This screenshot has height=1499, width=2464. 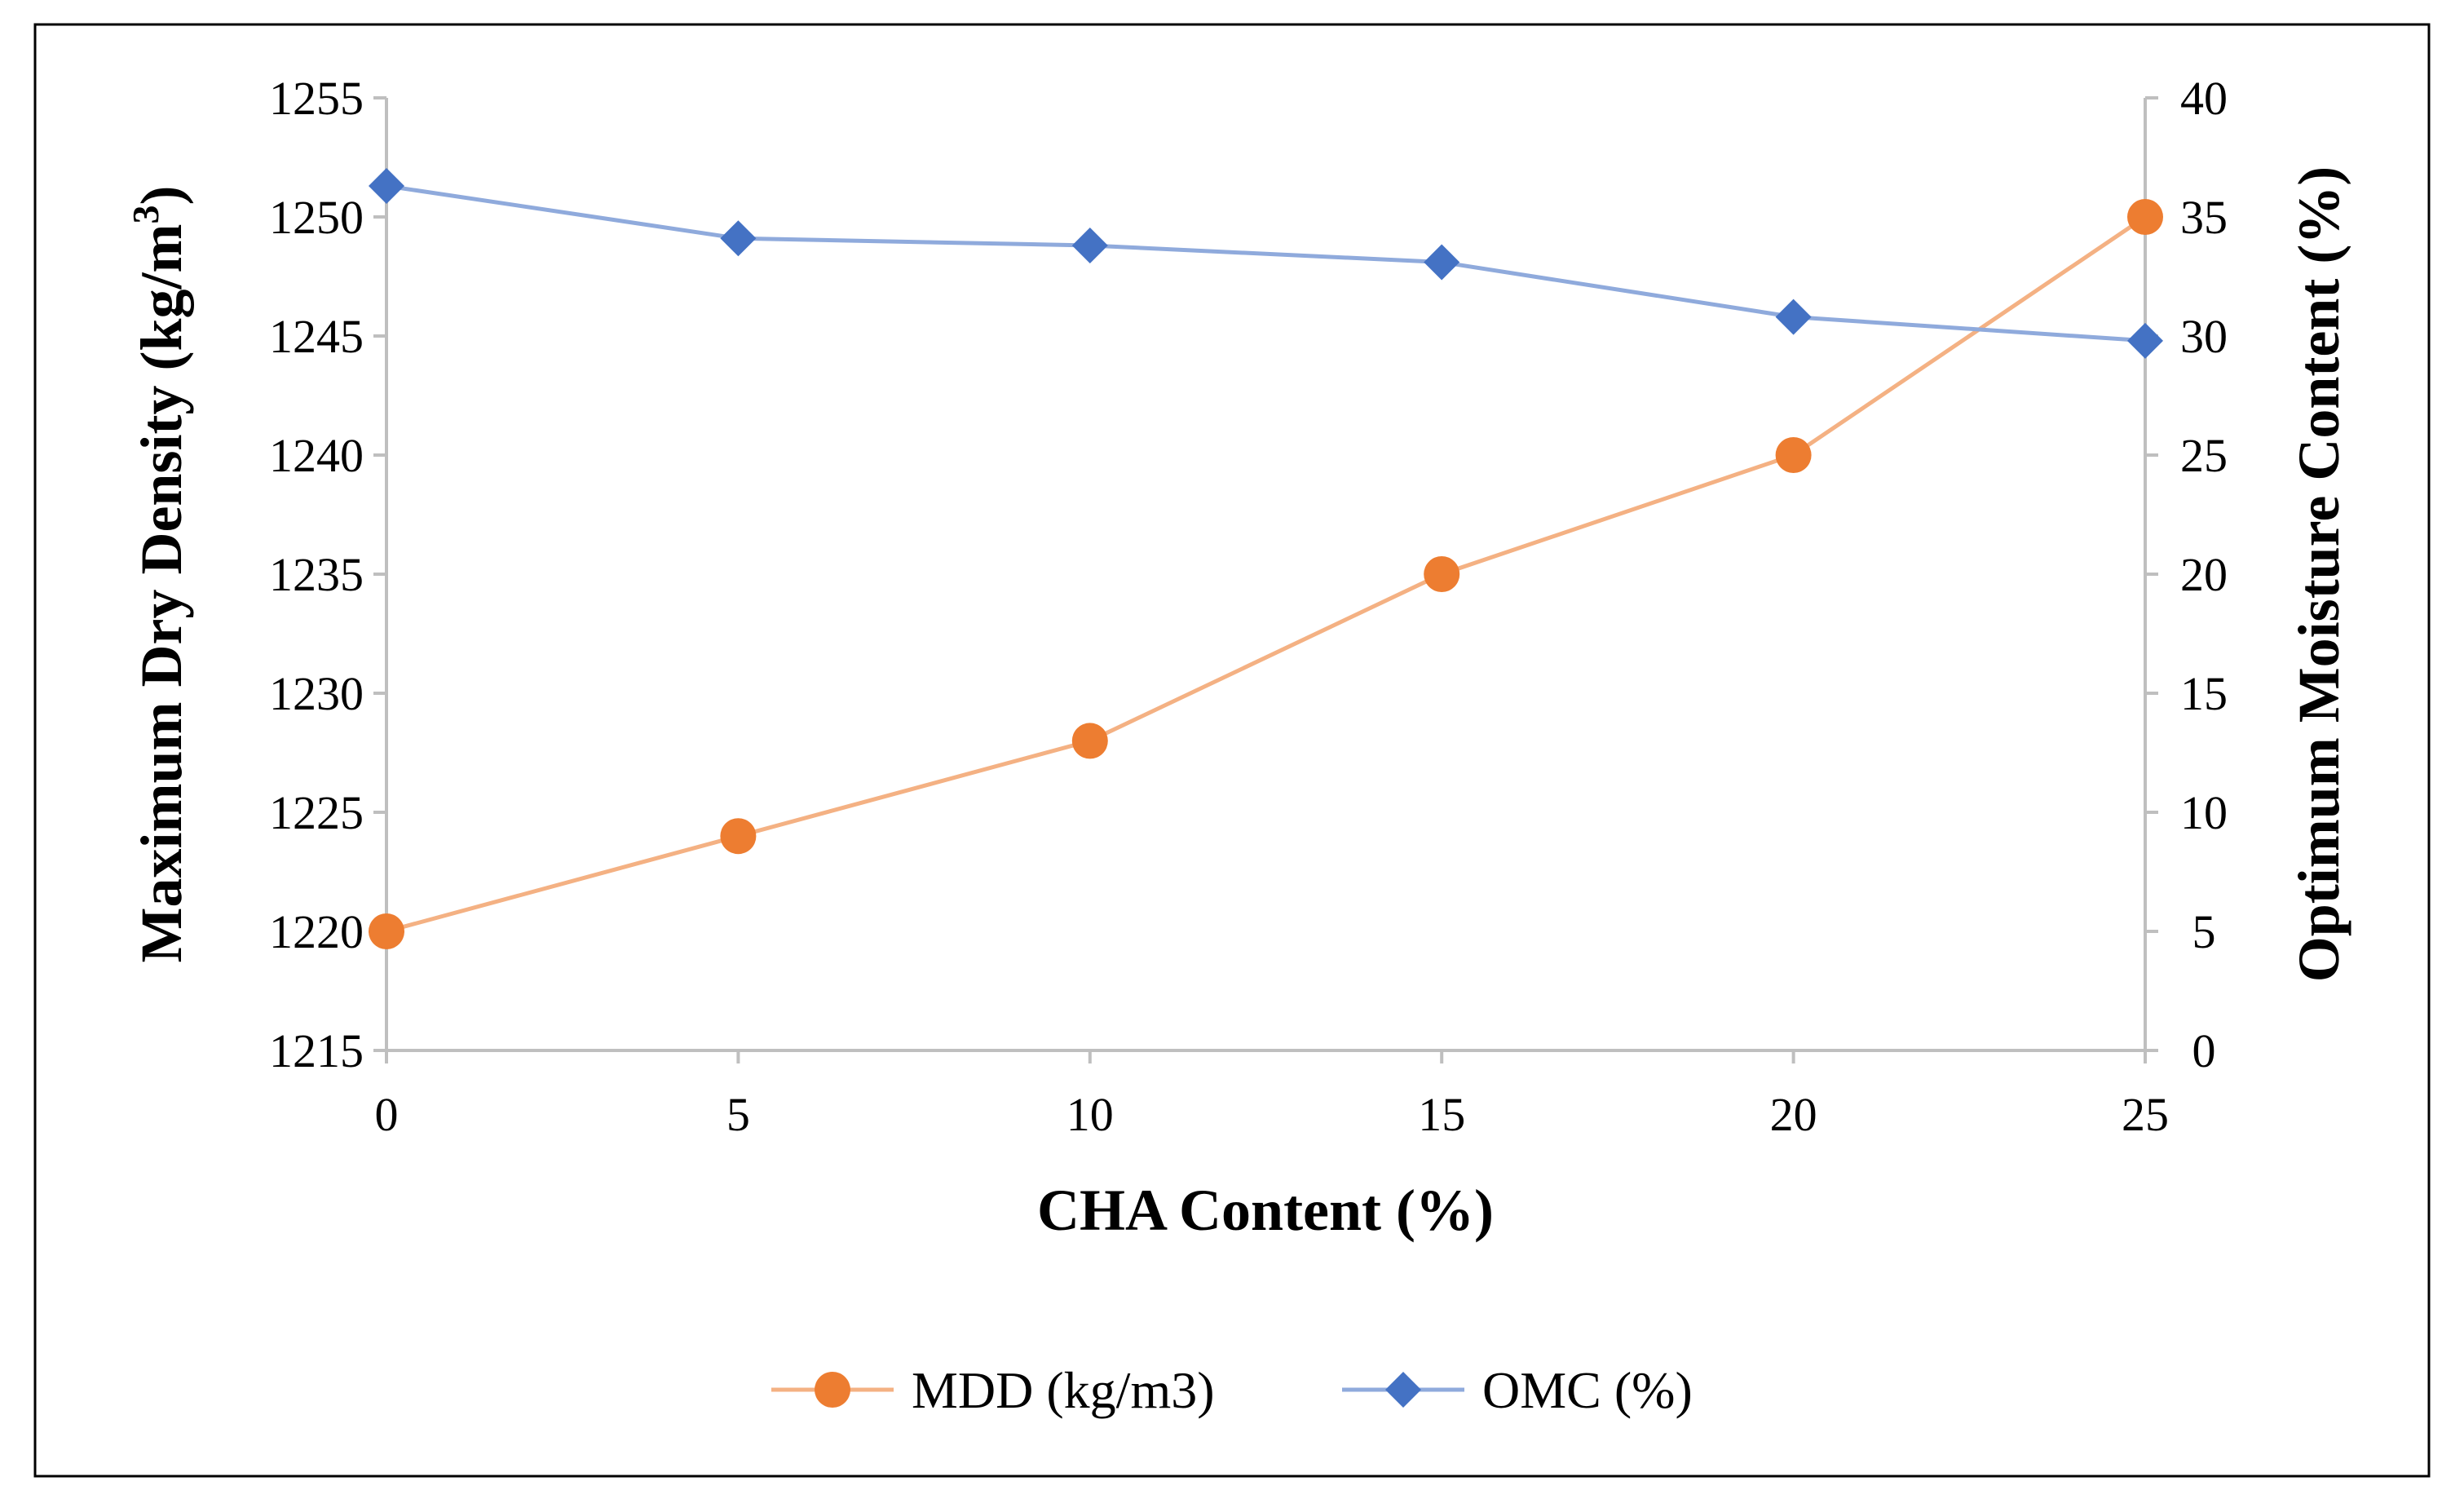 I want to click on legend-mdd-label: MDD (kg/m3), so click(x=1063, y=1390).